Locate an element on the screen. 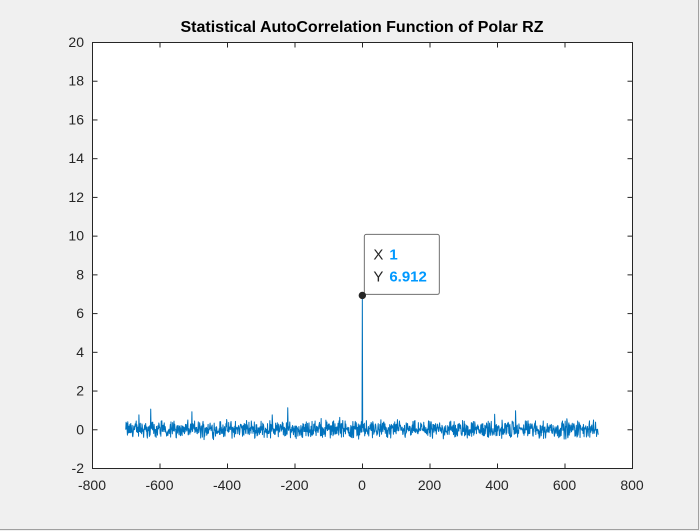  x-tick-label: 600 is located at coordinates (565, 485).